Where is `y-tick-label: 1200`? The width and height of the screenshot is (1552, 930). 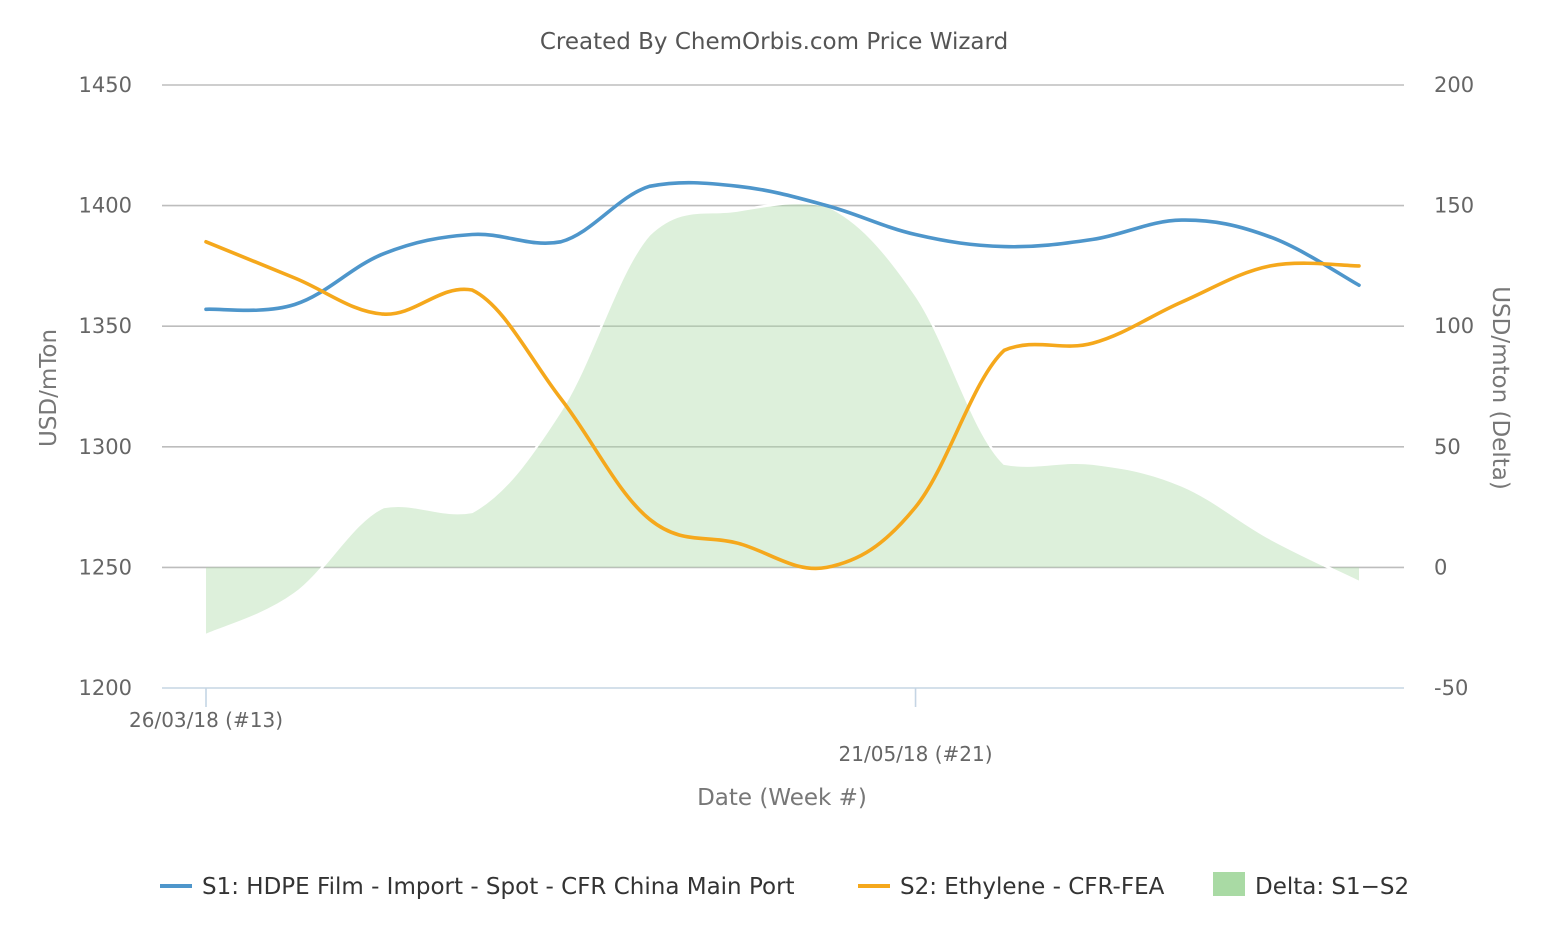 y-tick-label: 1200 is located at coordinates (105, 688).